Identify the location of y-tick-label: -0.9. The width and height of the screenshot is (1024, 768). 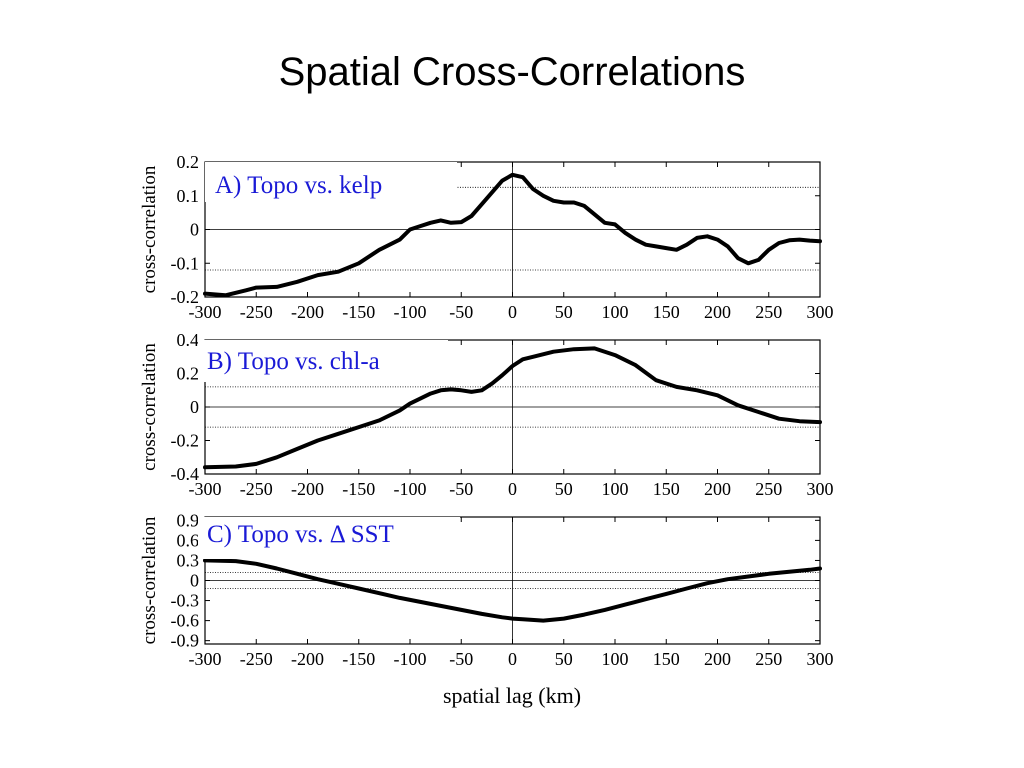
(185, 641).